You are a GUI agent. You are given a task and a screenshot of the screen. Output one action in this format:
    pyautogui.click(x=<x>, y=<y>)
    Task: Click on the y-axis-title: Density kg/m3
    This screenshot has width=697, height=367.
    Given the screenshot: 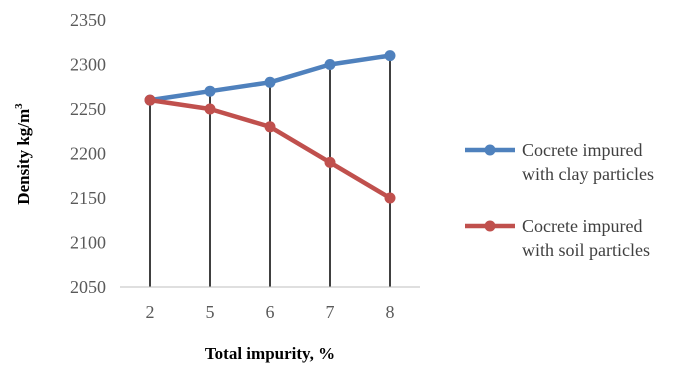 What is the action you would take?
    pyautogui.click(x=23, y=154)
    